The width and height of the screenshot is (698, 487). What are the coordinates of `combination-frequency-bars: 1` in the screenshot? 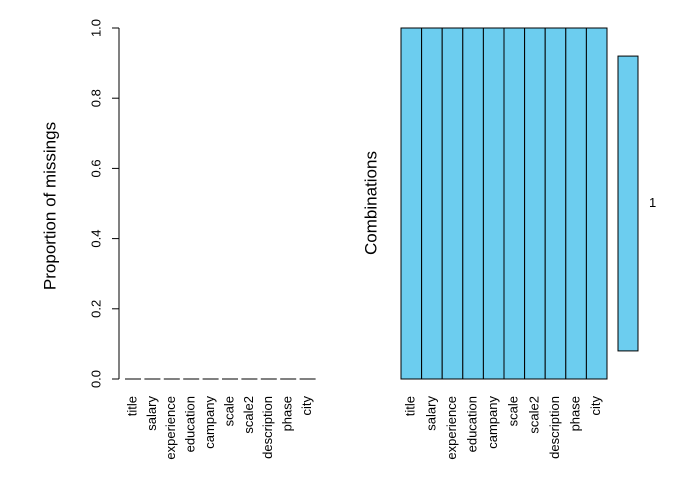 It's located at (636, 203).